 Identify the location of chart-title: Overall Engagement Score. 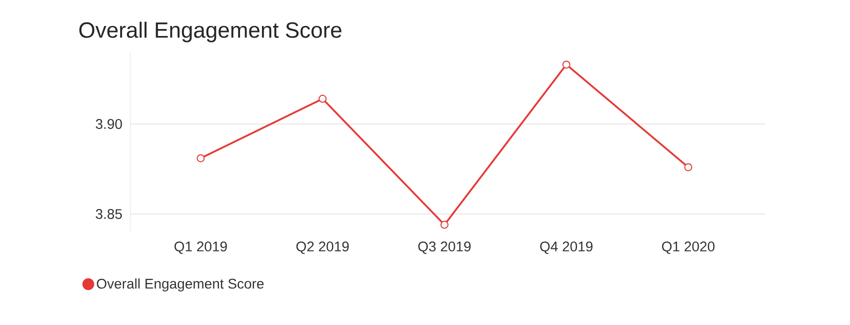
(210, 32).